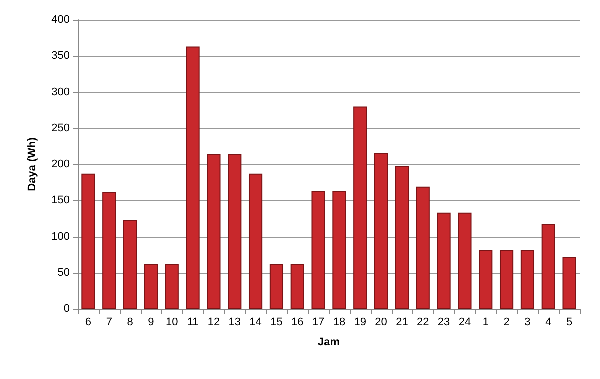  Describe the element at coordinates (527, 322) in the screenshot. I see `x-tick-label: 3` at that location.